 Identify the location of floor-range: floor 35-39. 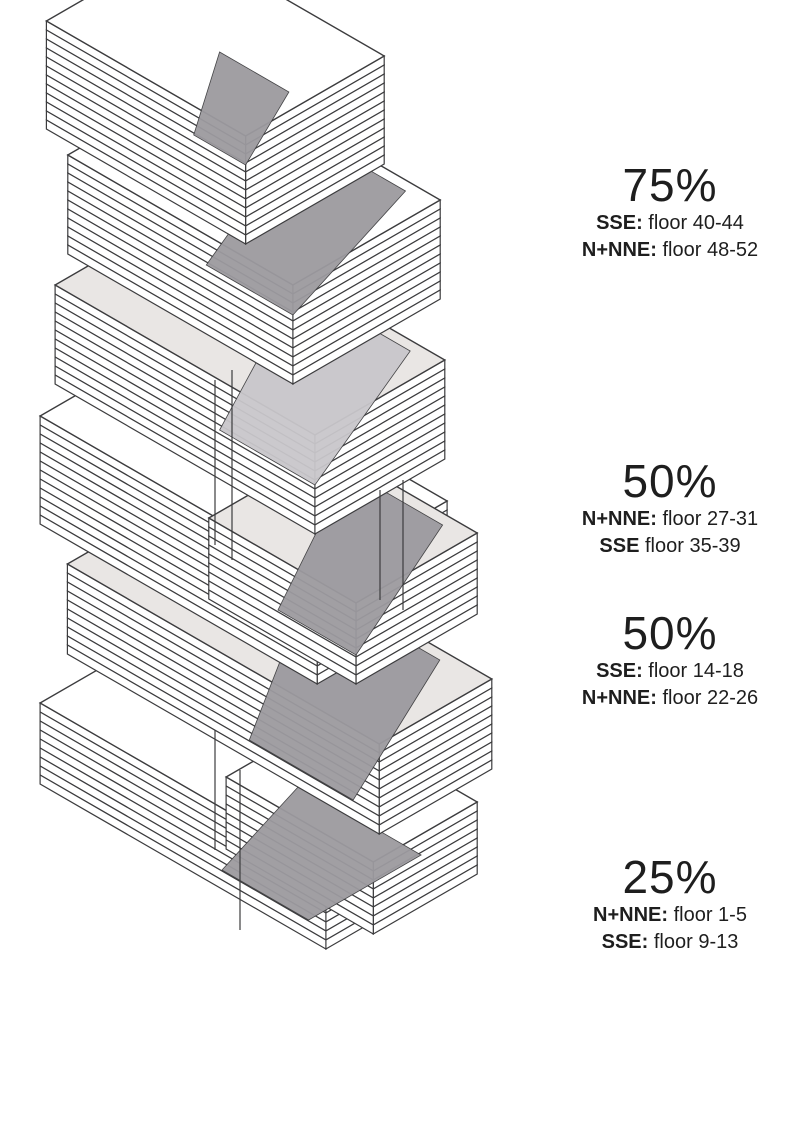
(690, 546).